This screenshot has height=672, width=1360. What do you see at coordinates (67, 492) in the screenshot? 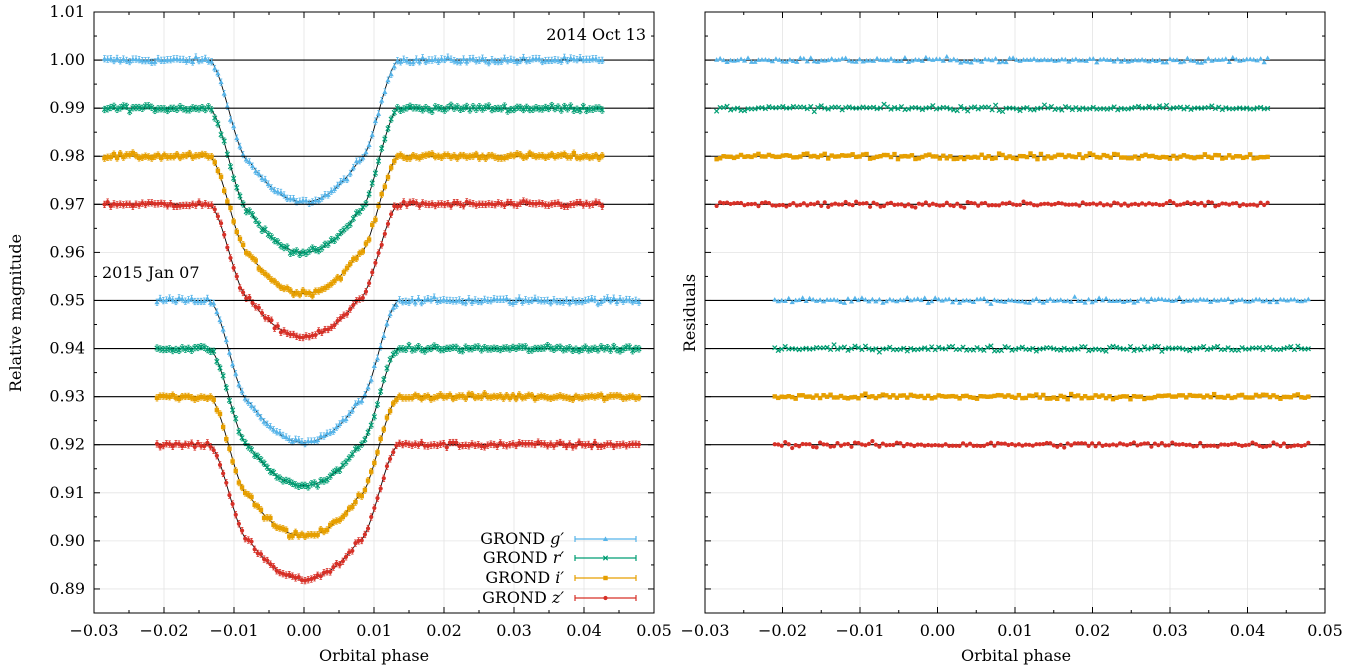
I see `y-tick-label: 0.91` at bounding box center [67, 492].